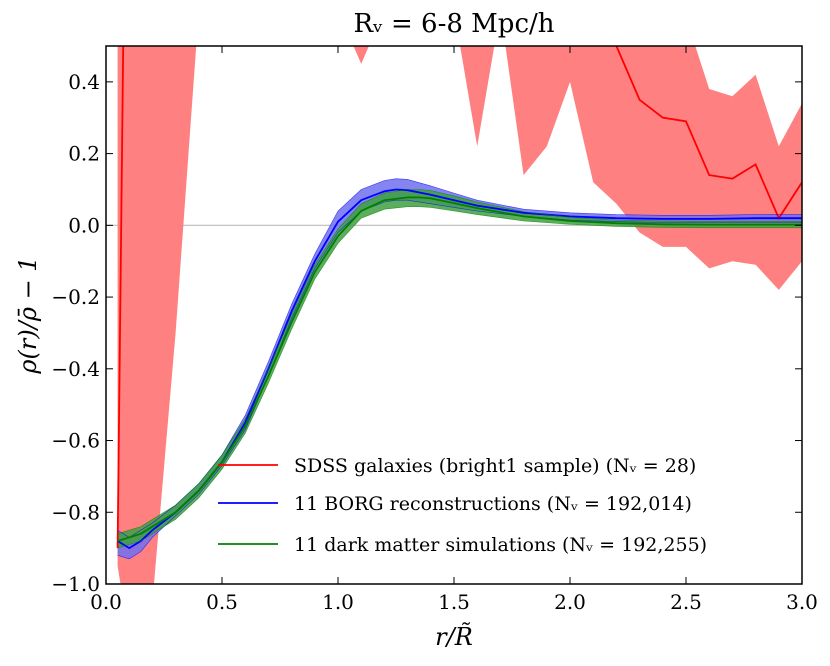 Image resolution: width=830 pixels, height=666 pixels. I want to click on x-tick-label: 2.5, so click(686, 602).